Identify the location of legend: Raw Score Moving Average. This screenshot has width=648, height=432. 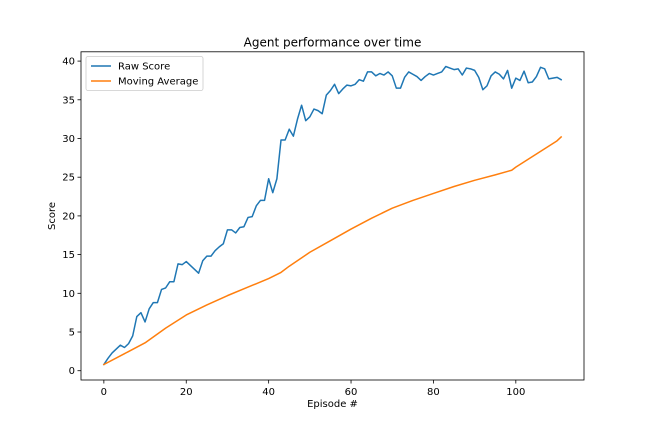
(144, 73).